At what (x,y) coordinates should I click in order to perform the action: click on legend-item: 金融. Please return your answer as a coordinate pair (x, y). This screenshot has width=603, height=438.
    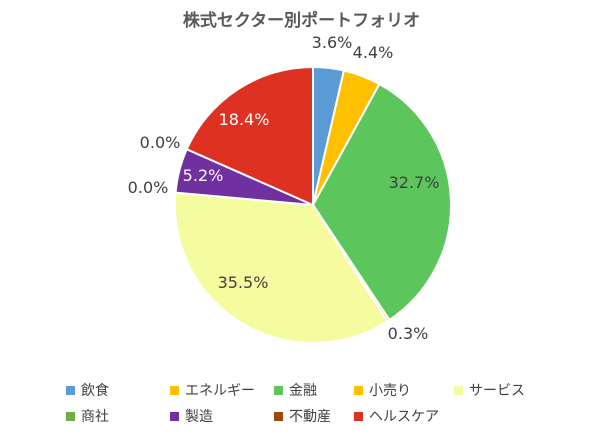
    Looking at the image, I should click on (314, 390).